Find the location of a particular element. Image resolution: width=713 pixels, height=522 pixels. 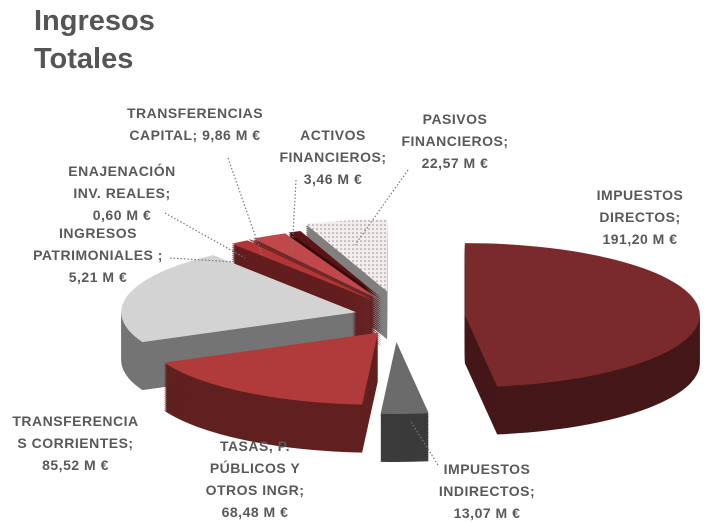

value-label: 0,60 M € is located at coordinates (122, 215).